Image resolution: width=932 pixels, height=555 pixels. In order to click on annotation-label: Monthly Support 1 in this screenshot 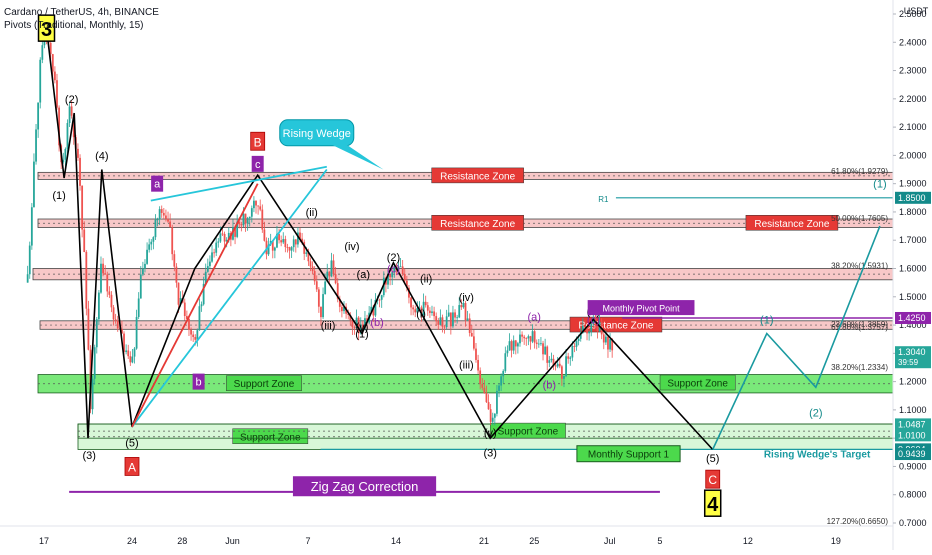, I will do `click(629, 455)`.